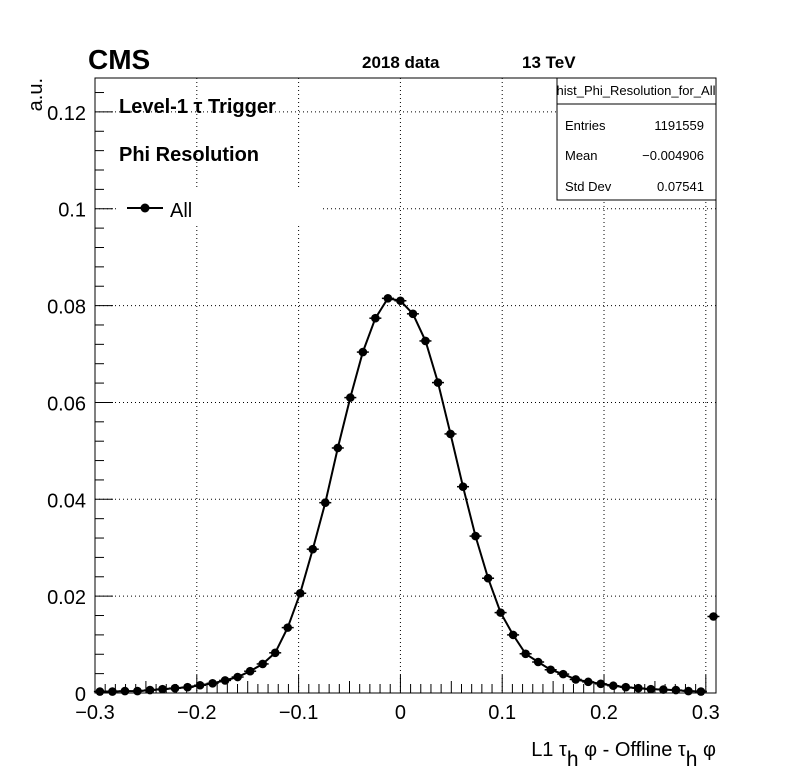 The width and height of the screenshot is (796, 772). I want to click on y-tick-label: 0.04, so click(66, 501).